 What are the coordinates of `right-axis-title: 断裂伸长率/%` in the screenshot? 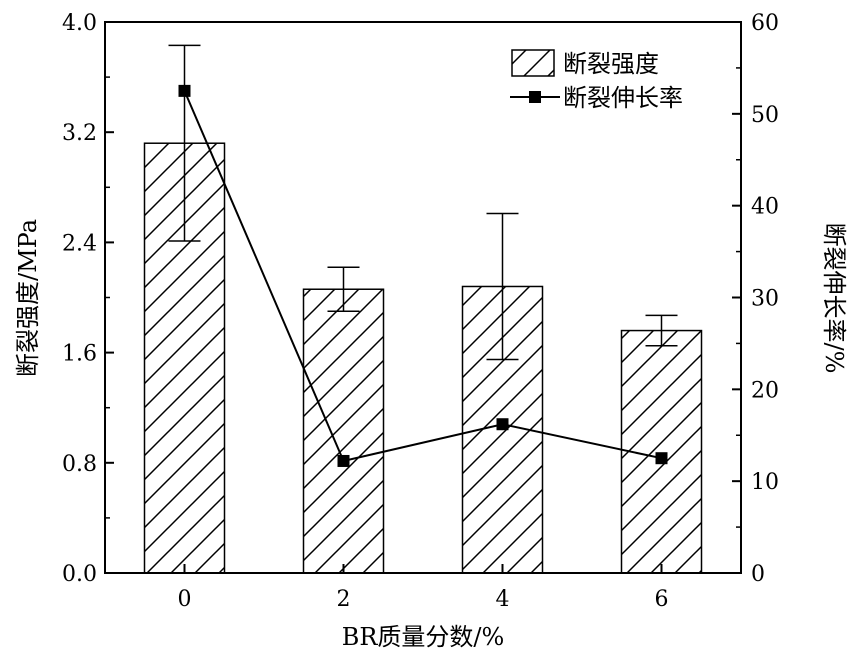 It's located at (834, 298).